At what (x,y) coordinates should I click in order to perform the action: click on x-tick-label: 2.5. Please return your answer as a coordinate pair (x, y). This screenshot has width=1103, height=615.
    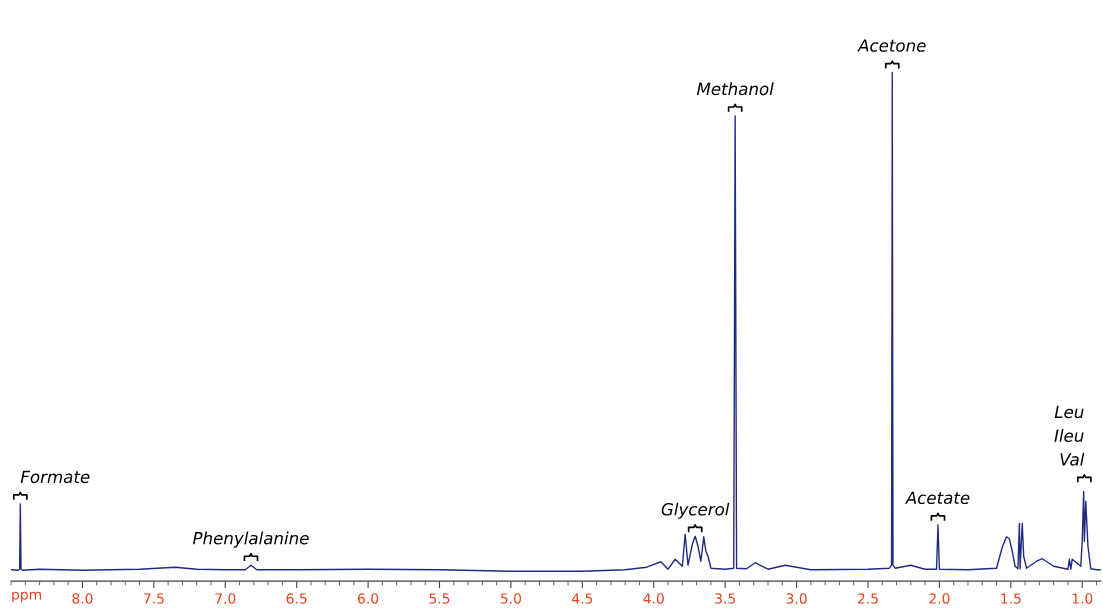
    Looking at the image, I should click on (867, 598).